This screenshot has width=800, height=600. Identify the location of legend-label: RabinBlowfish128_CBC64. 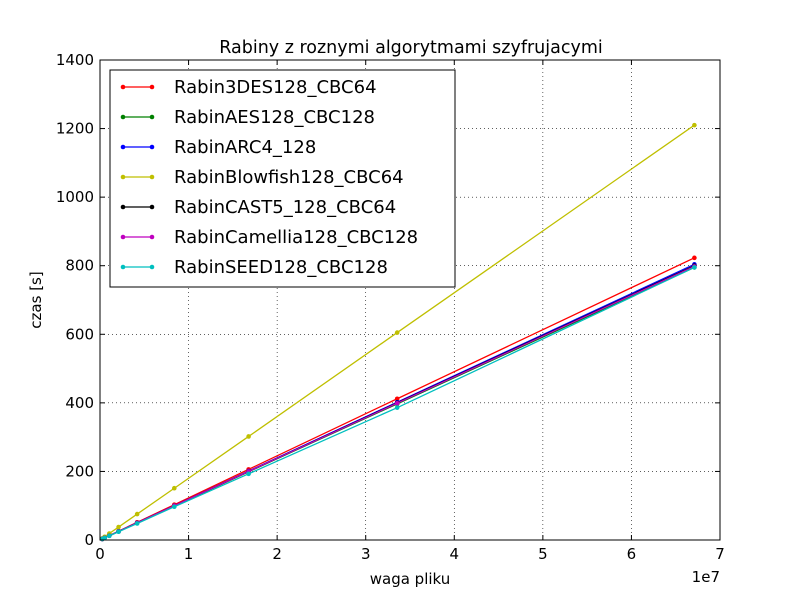
(289, 177).